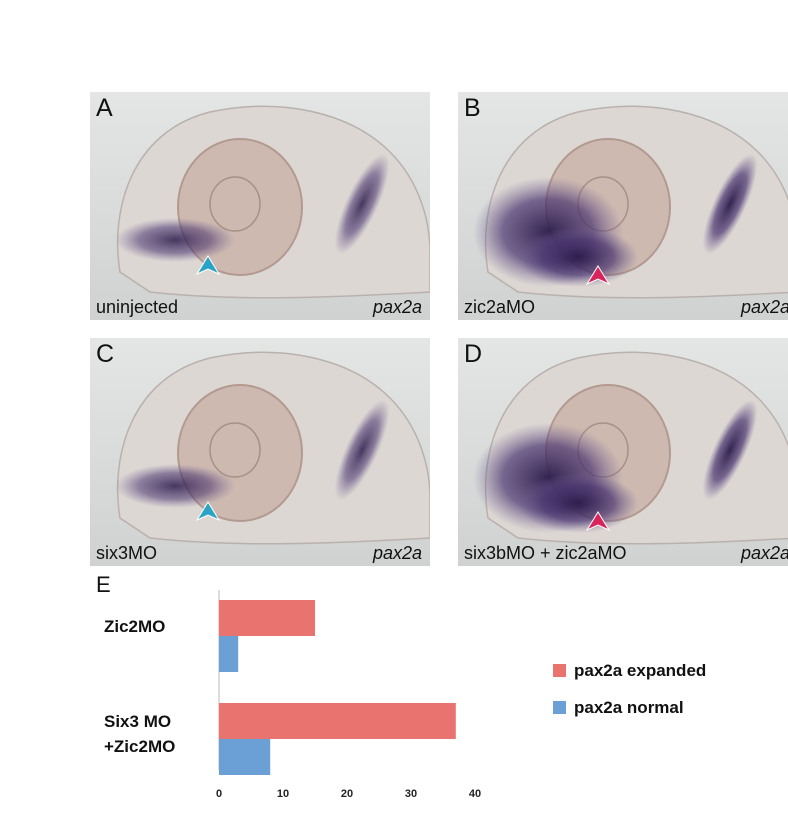 This screenshot has width=788, height=836. I want to click on embryo-image-d, so click(623, 452).